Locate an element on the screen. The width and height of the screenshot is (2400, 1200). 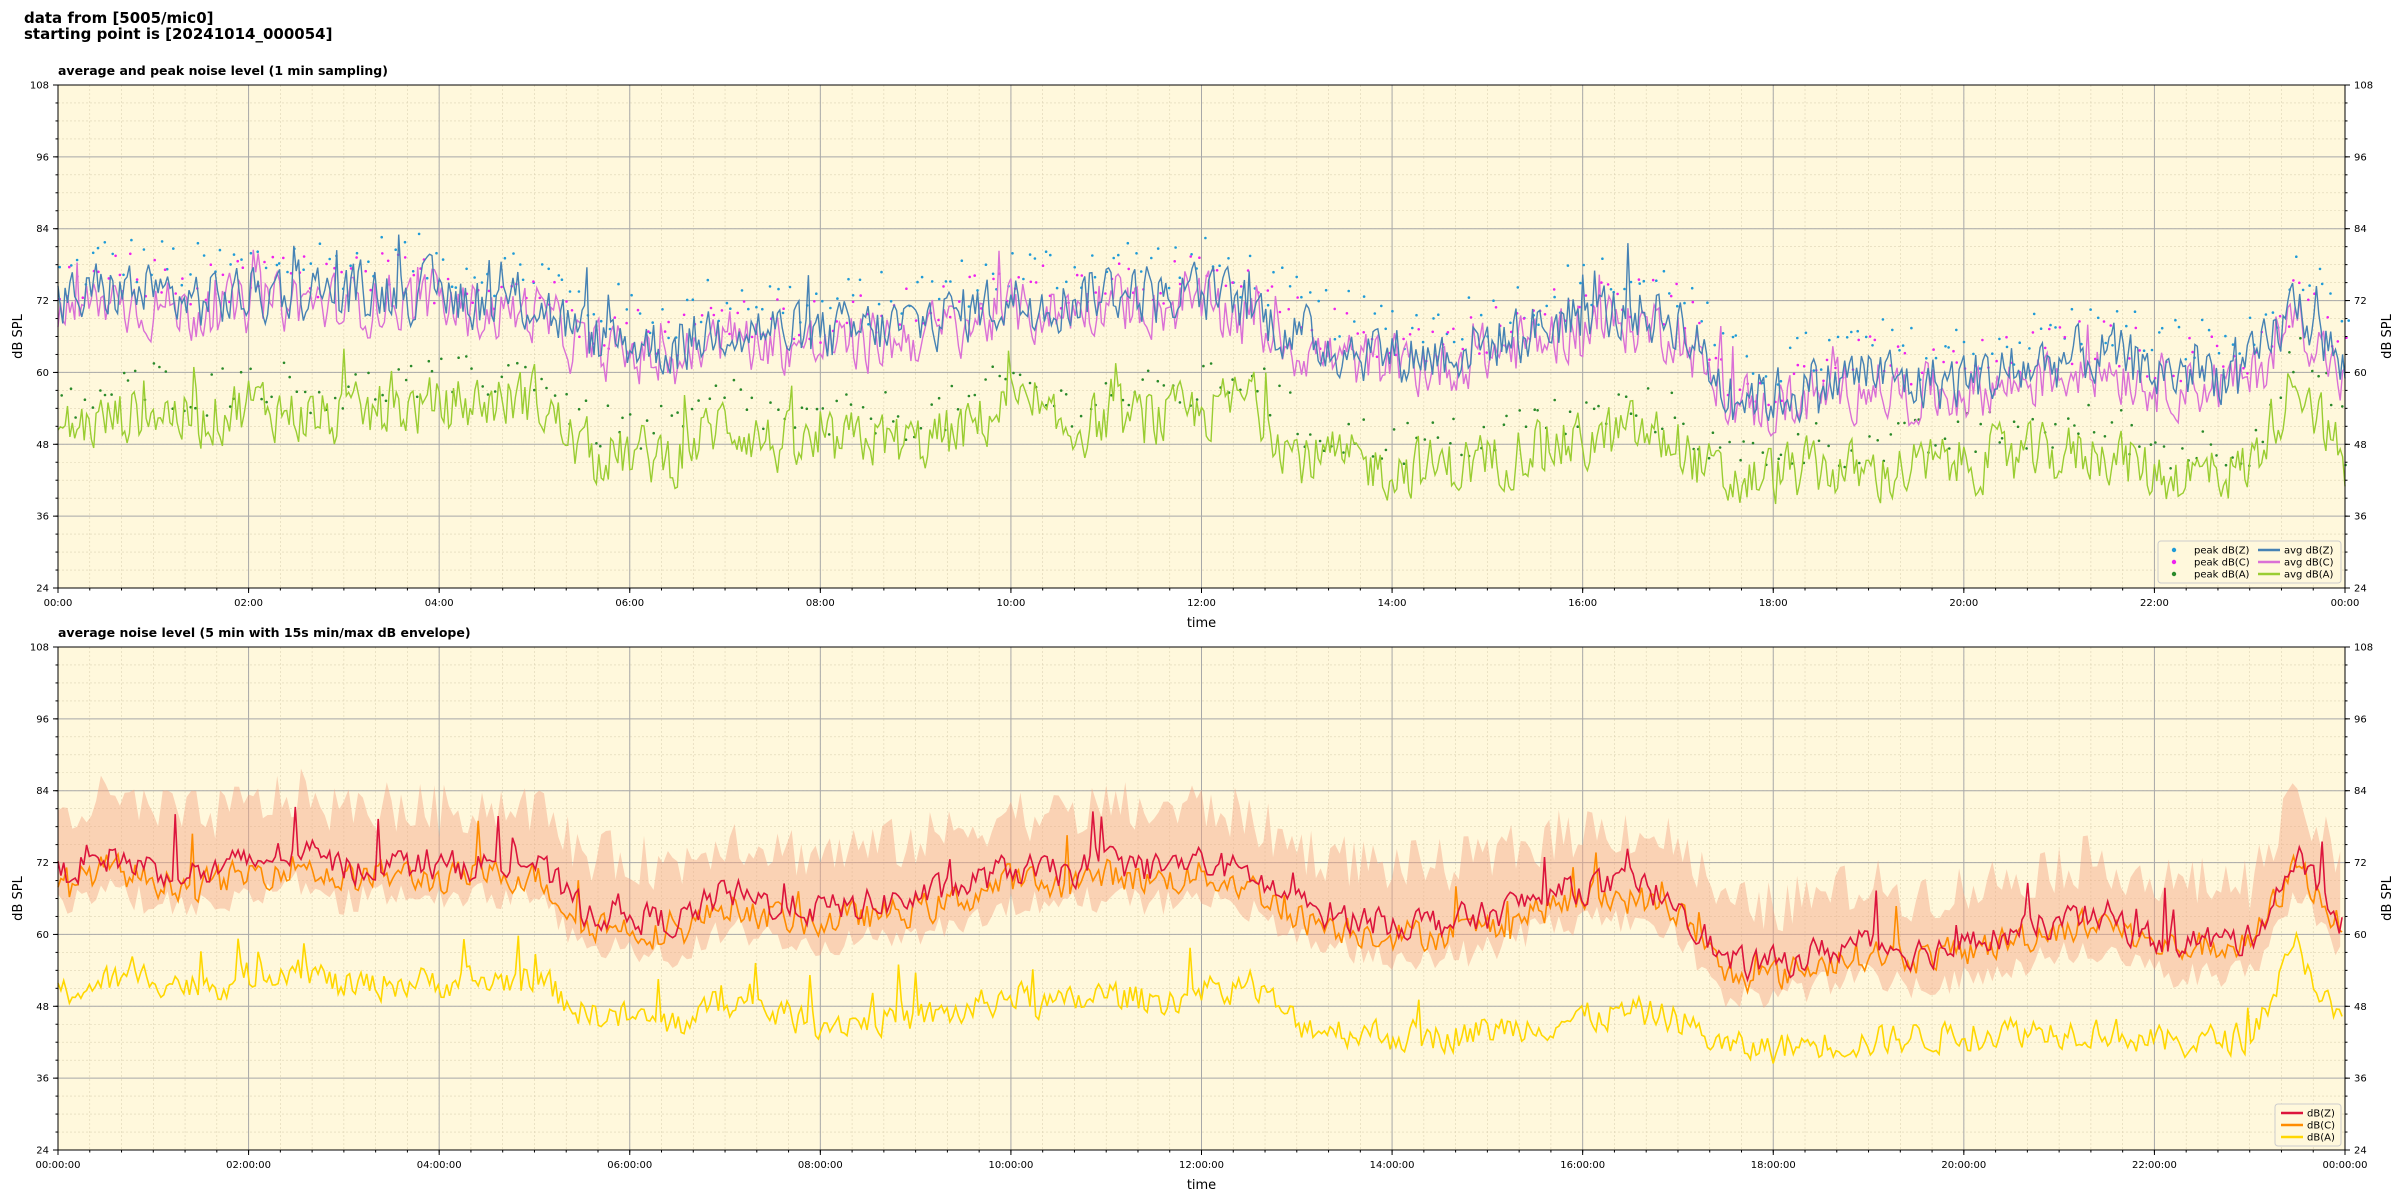
legend-label: dB(Z) is located at coordinates (2321, 1114).